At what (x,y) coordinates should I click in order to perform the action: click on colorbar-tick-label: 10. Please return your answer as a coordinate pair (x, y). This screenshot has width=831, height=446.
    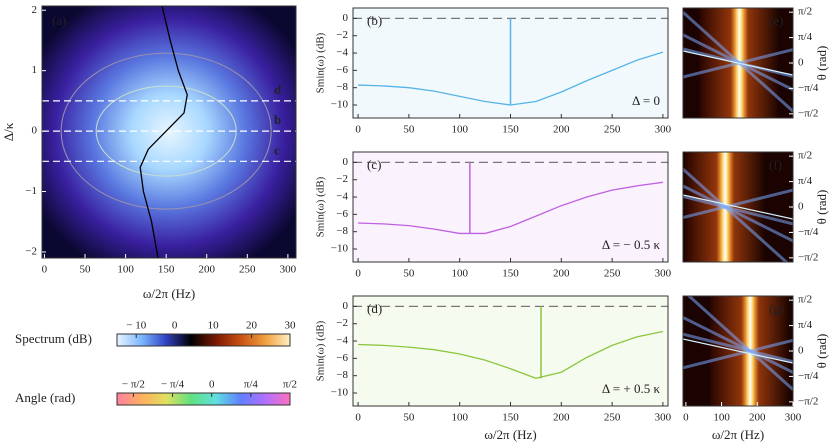
    Looking at the image, I should click on (214, 326).